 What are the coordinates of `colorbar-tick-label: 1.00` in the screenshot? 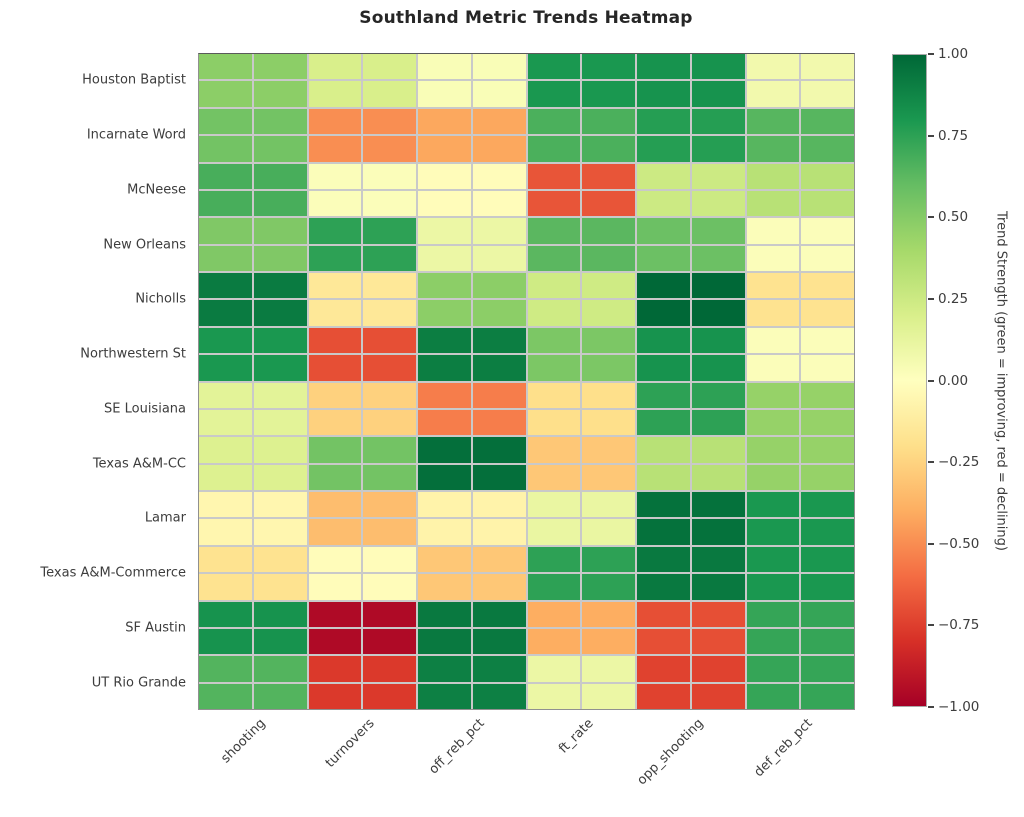 It's located at (953, 54).